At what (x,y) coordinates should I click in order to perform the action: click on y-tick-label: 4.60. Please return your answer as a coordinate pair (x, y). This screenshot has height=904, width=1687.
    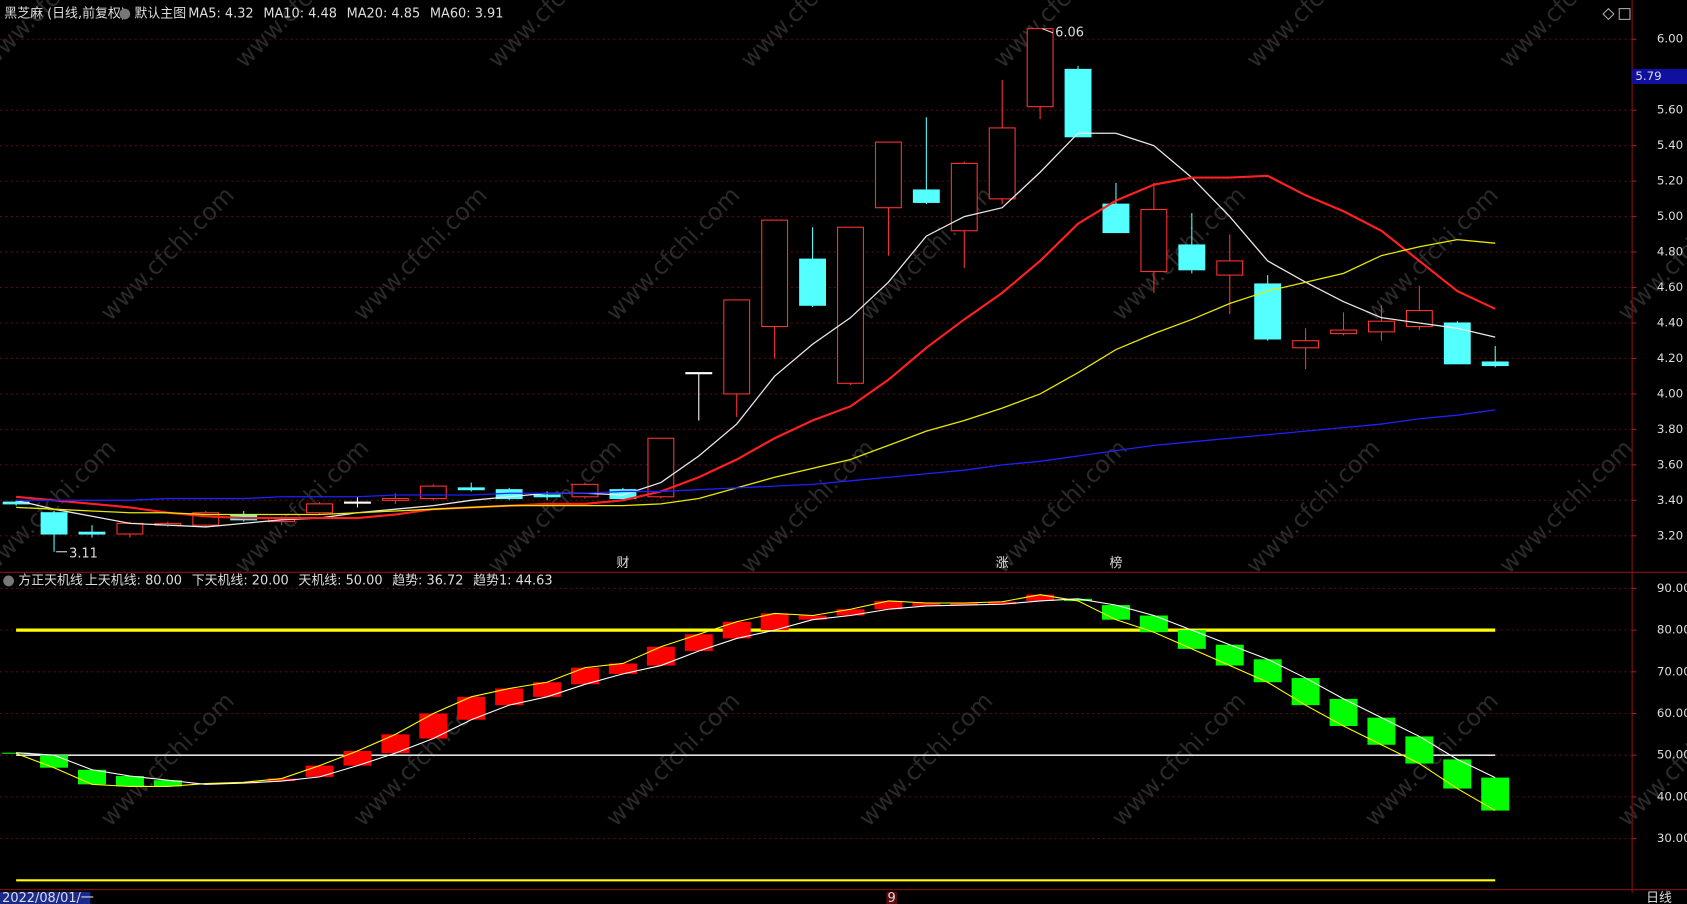
    Looking at the image, I should click on (1670, 287).